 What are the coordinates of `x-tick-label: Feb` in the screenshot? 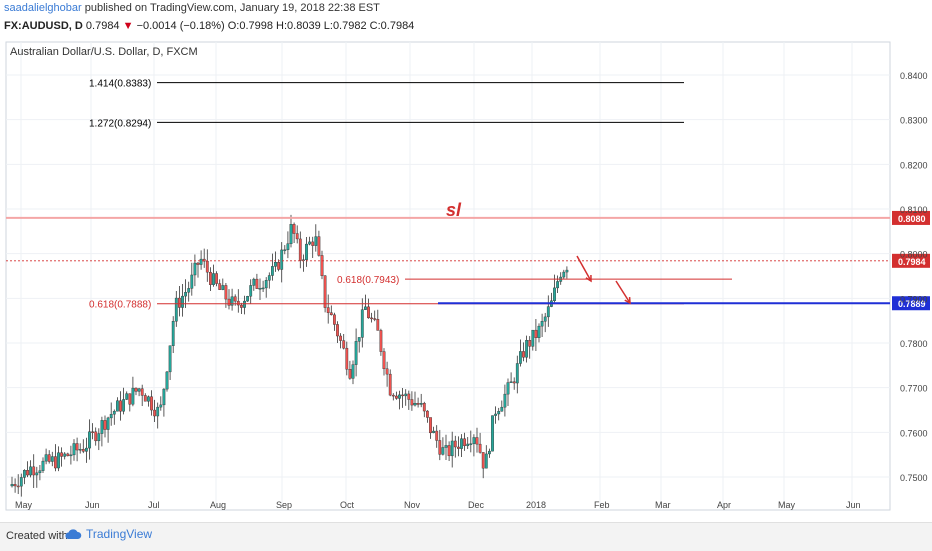 It's located at (602, 505).